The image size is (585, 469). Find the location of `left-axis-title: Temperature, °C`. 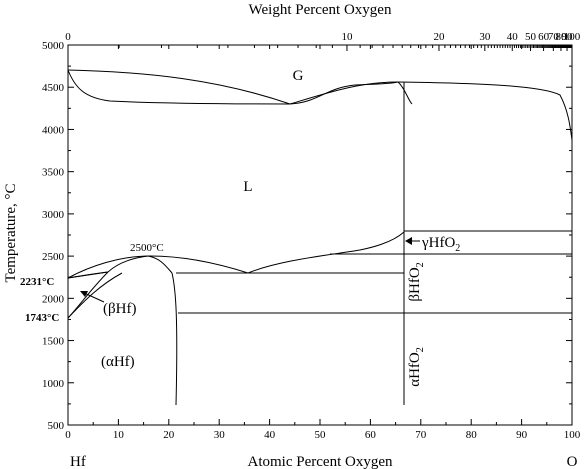

left-axis-title: Temperature, °C is located at coordinates (11, 232).